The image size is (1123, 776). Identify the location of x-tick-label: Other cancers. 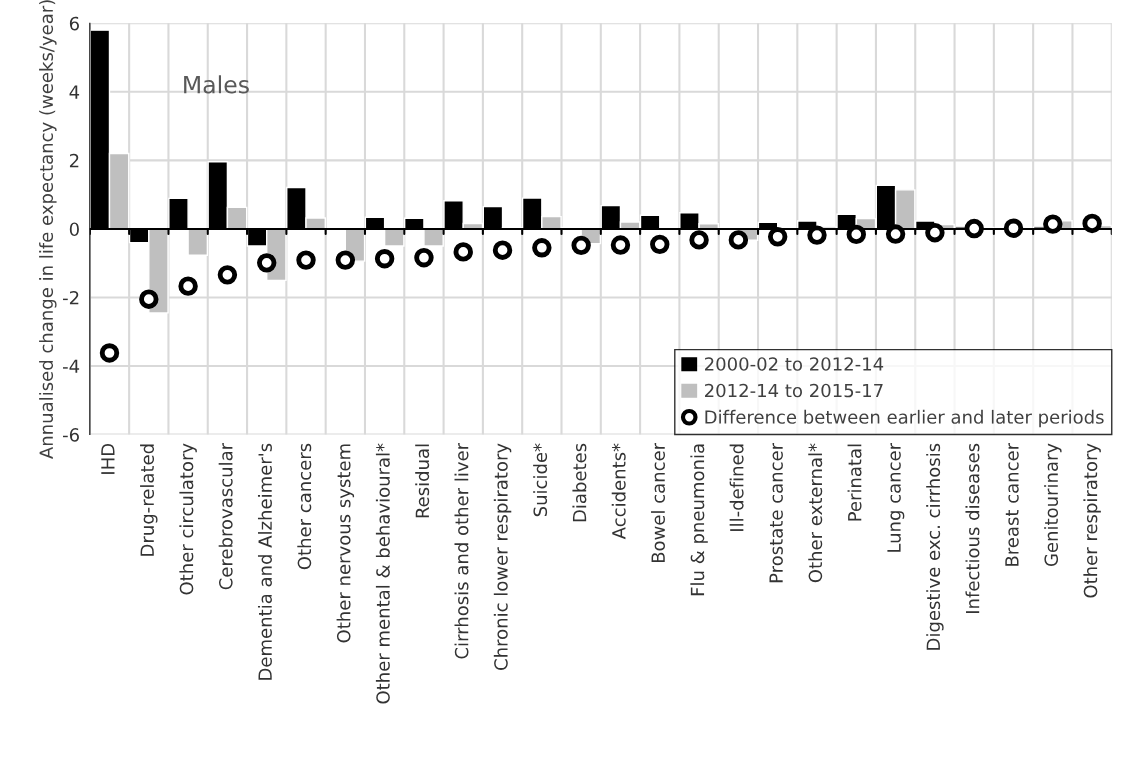
(304, 506).